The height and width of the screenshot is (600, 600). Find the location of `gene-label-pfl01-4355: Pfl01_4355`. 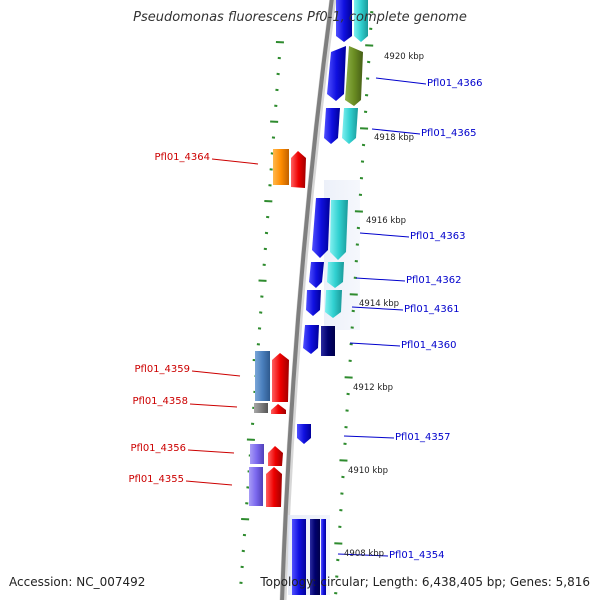

gene-label-pfl01-4355: Pfl01_4355 is located at coordinates (156, 479).